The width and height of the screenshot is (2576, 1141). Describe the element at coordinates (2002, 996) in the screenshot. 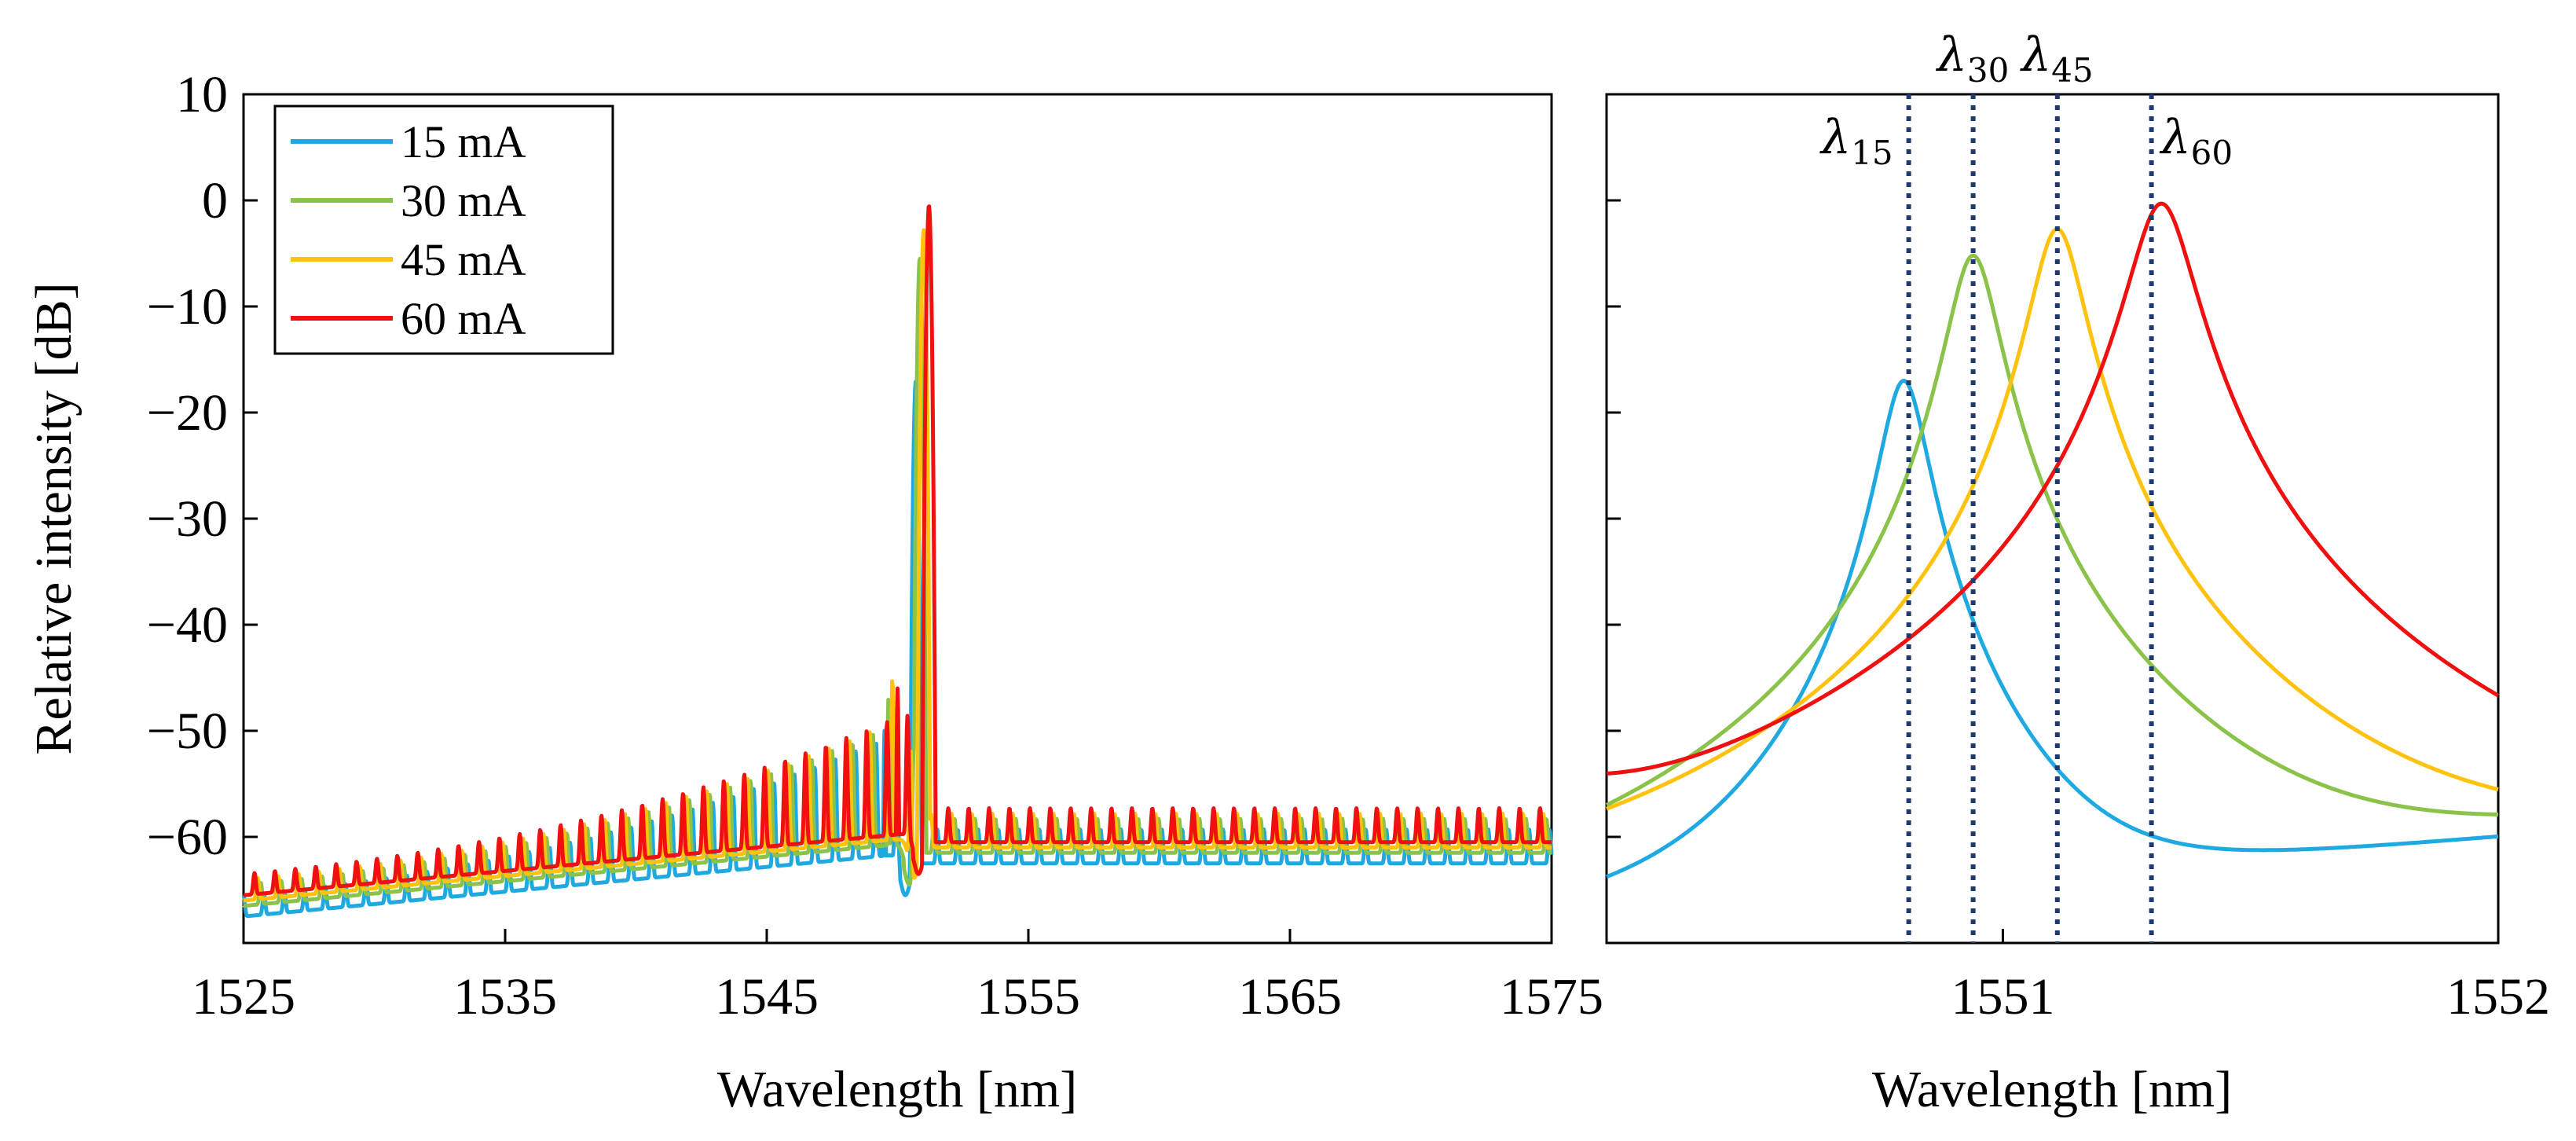

I see `right-x-tick-label: 1551` at that location.